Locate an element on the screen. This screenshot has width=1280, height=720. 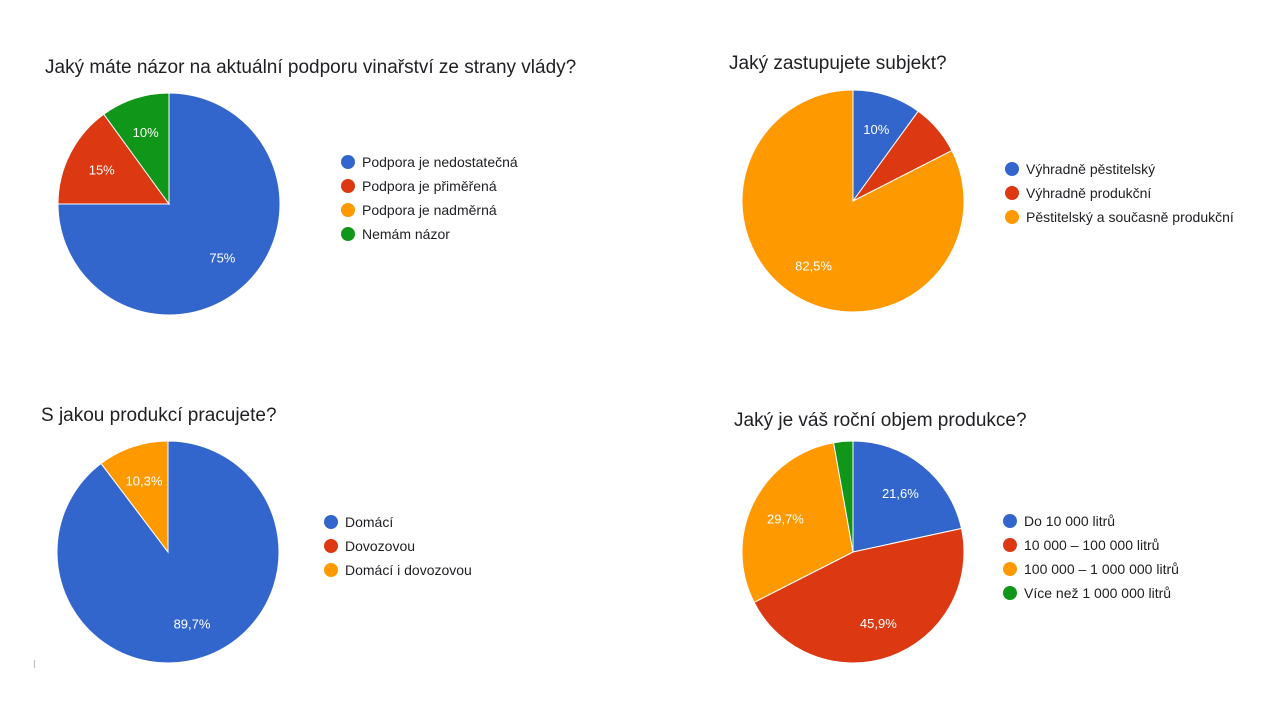
pie-chart: 21,6% 45,9% 29,7% is located at coordinates (853, 552).